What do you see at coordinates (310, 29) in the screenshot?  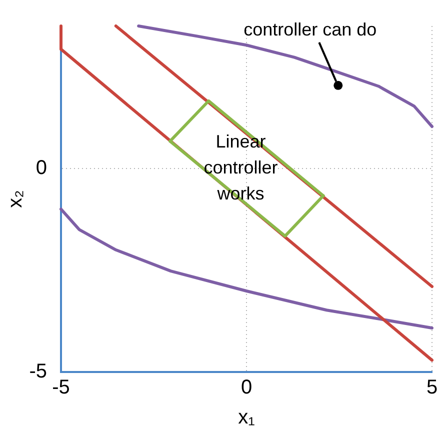 I see `annotation: controller can do` at bounding box center [310, 29].